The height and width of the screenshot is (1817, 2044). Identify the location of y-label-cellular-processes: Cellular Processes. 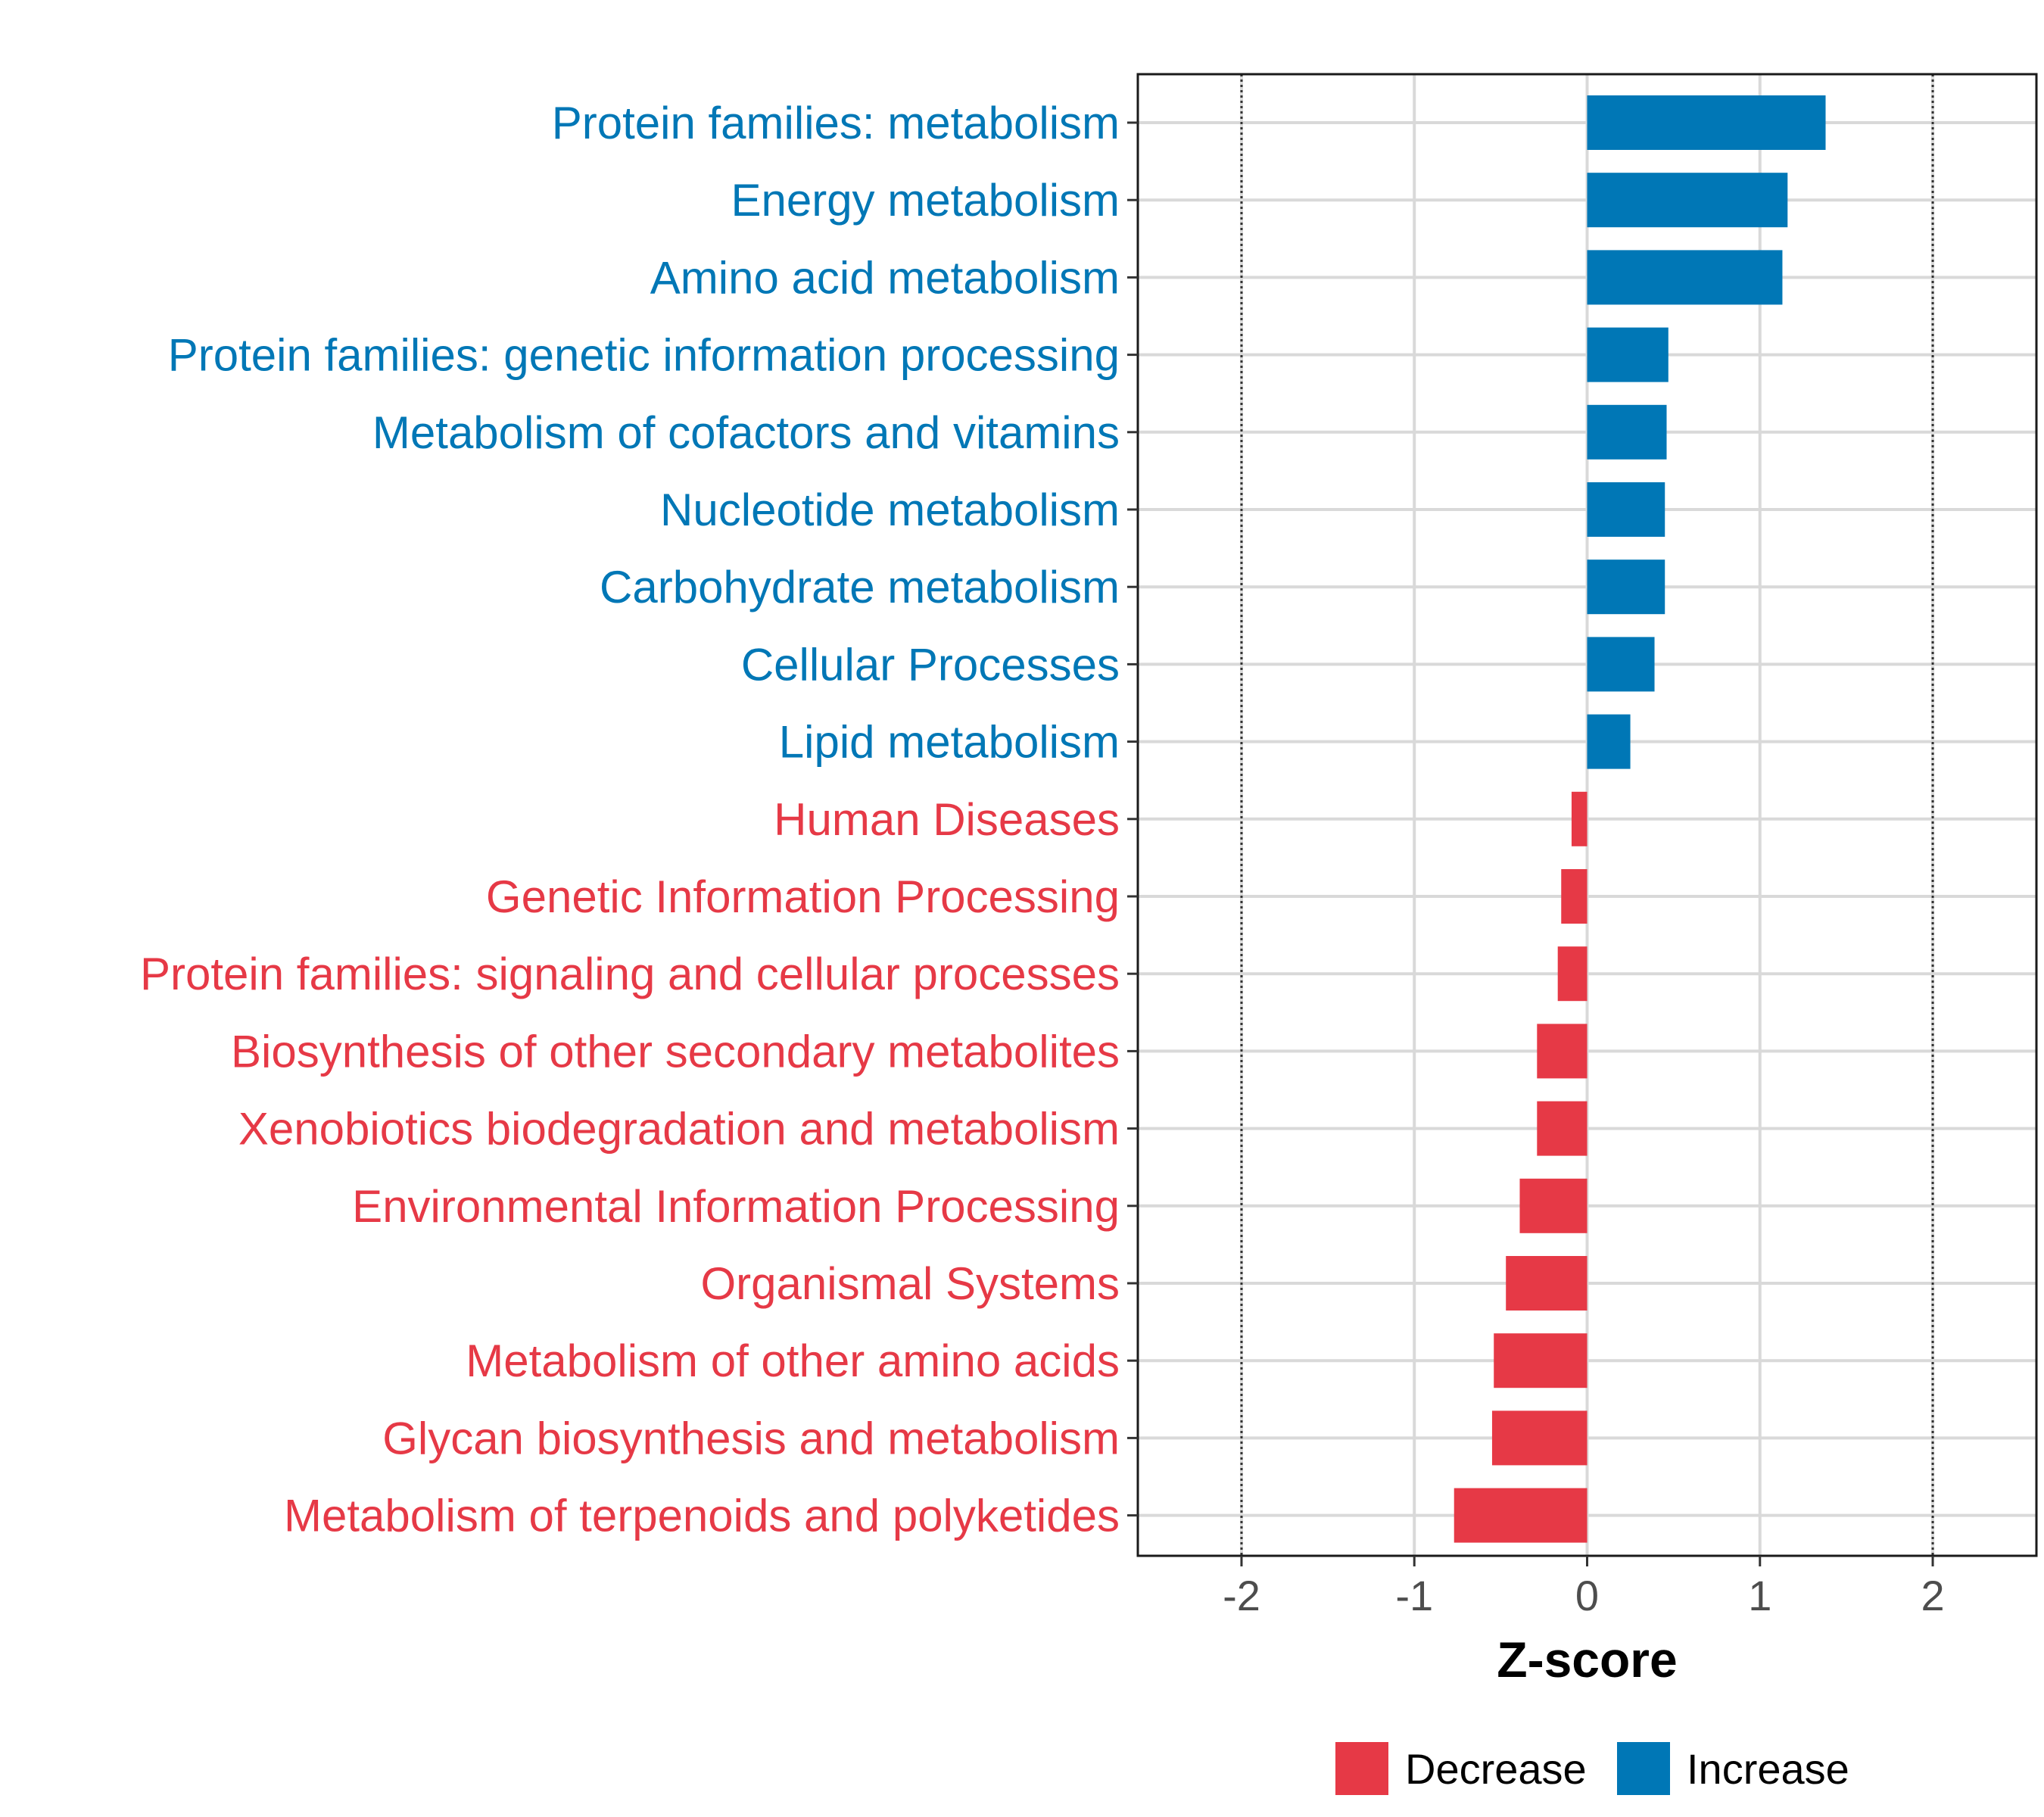
(931, 664).